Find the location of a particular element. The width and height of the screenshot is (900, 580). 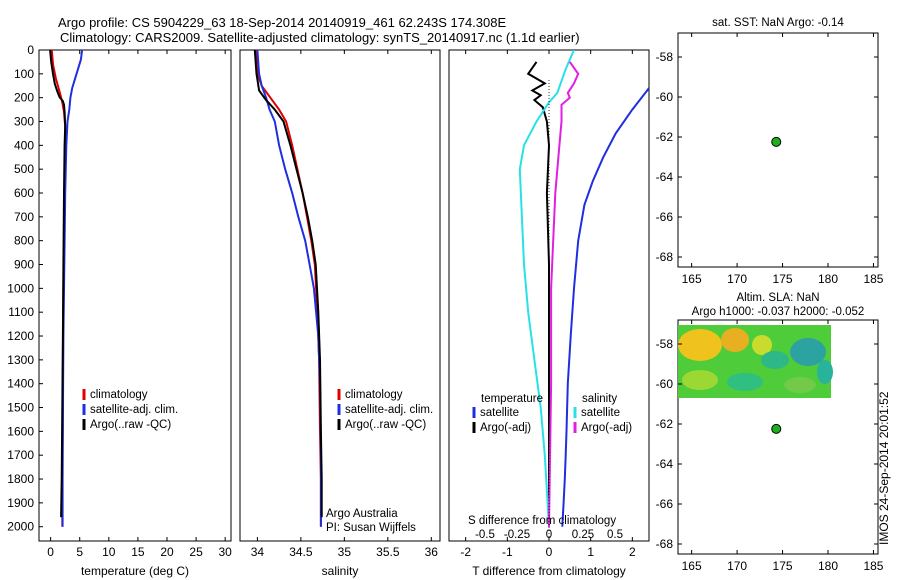

salinity-legend-label: Argo(..raw -QC) is located at coordinates (385, 425).